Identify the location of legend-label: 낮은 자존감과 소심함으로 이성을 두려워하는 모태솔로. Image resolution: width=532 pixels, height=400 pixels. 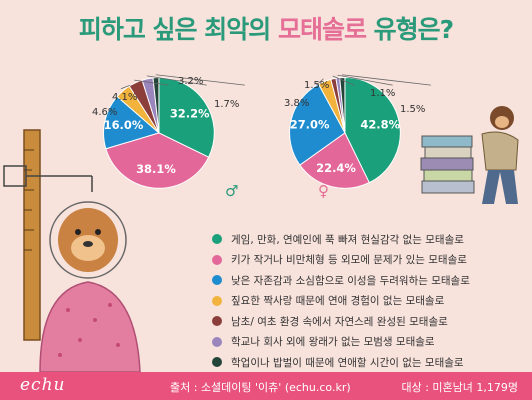
(350, 280).